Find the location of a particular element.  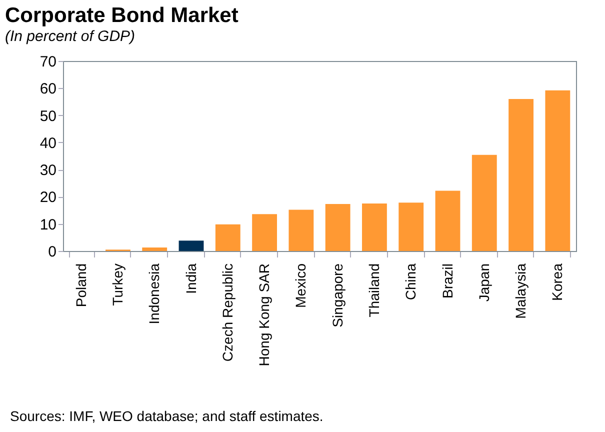

chart-subtitle: (In percent of GDP) is located at coordinates (70, 36).